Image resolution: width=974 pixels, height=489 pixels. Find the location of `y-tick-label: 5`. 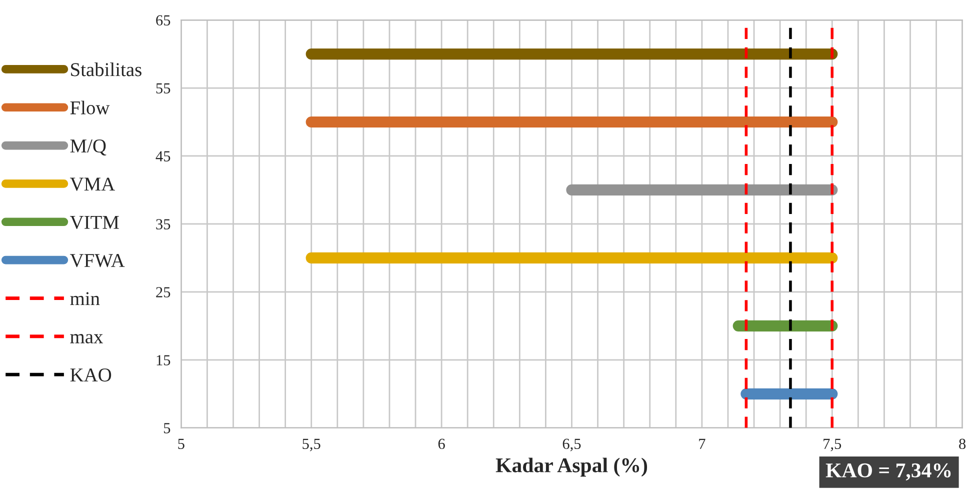

y-tick-label: 5 is located at coordinates (167, 428).